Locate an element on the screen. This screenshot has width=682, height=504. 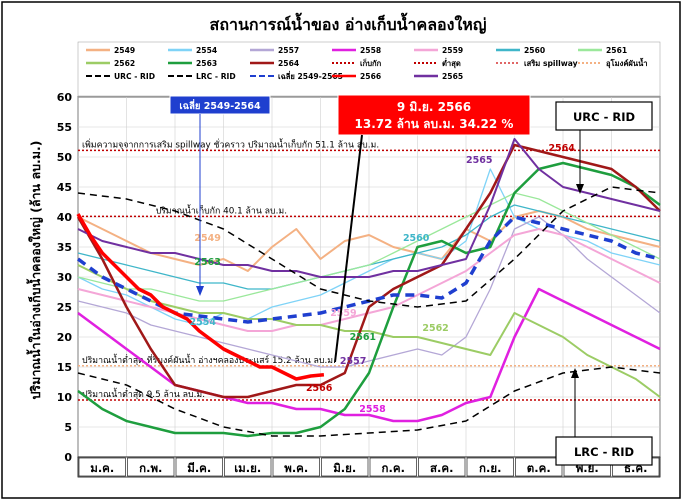
legend-label-16: เฉลี่ย 2549-2565 is located at coordinates (310, 75).